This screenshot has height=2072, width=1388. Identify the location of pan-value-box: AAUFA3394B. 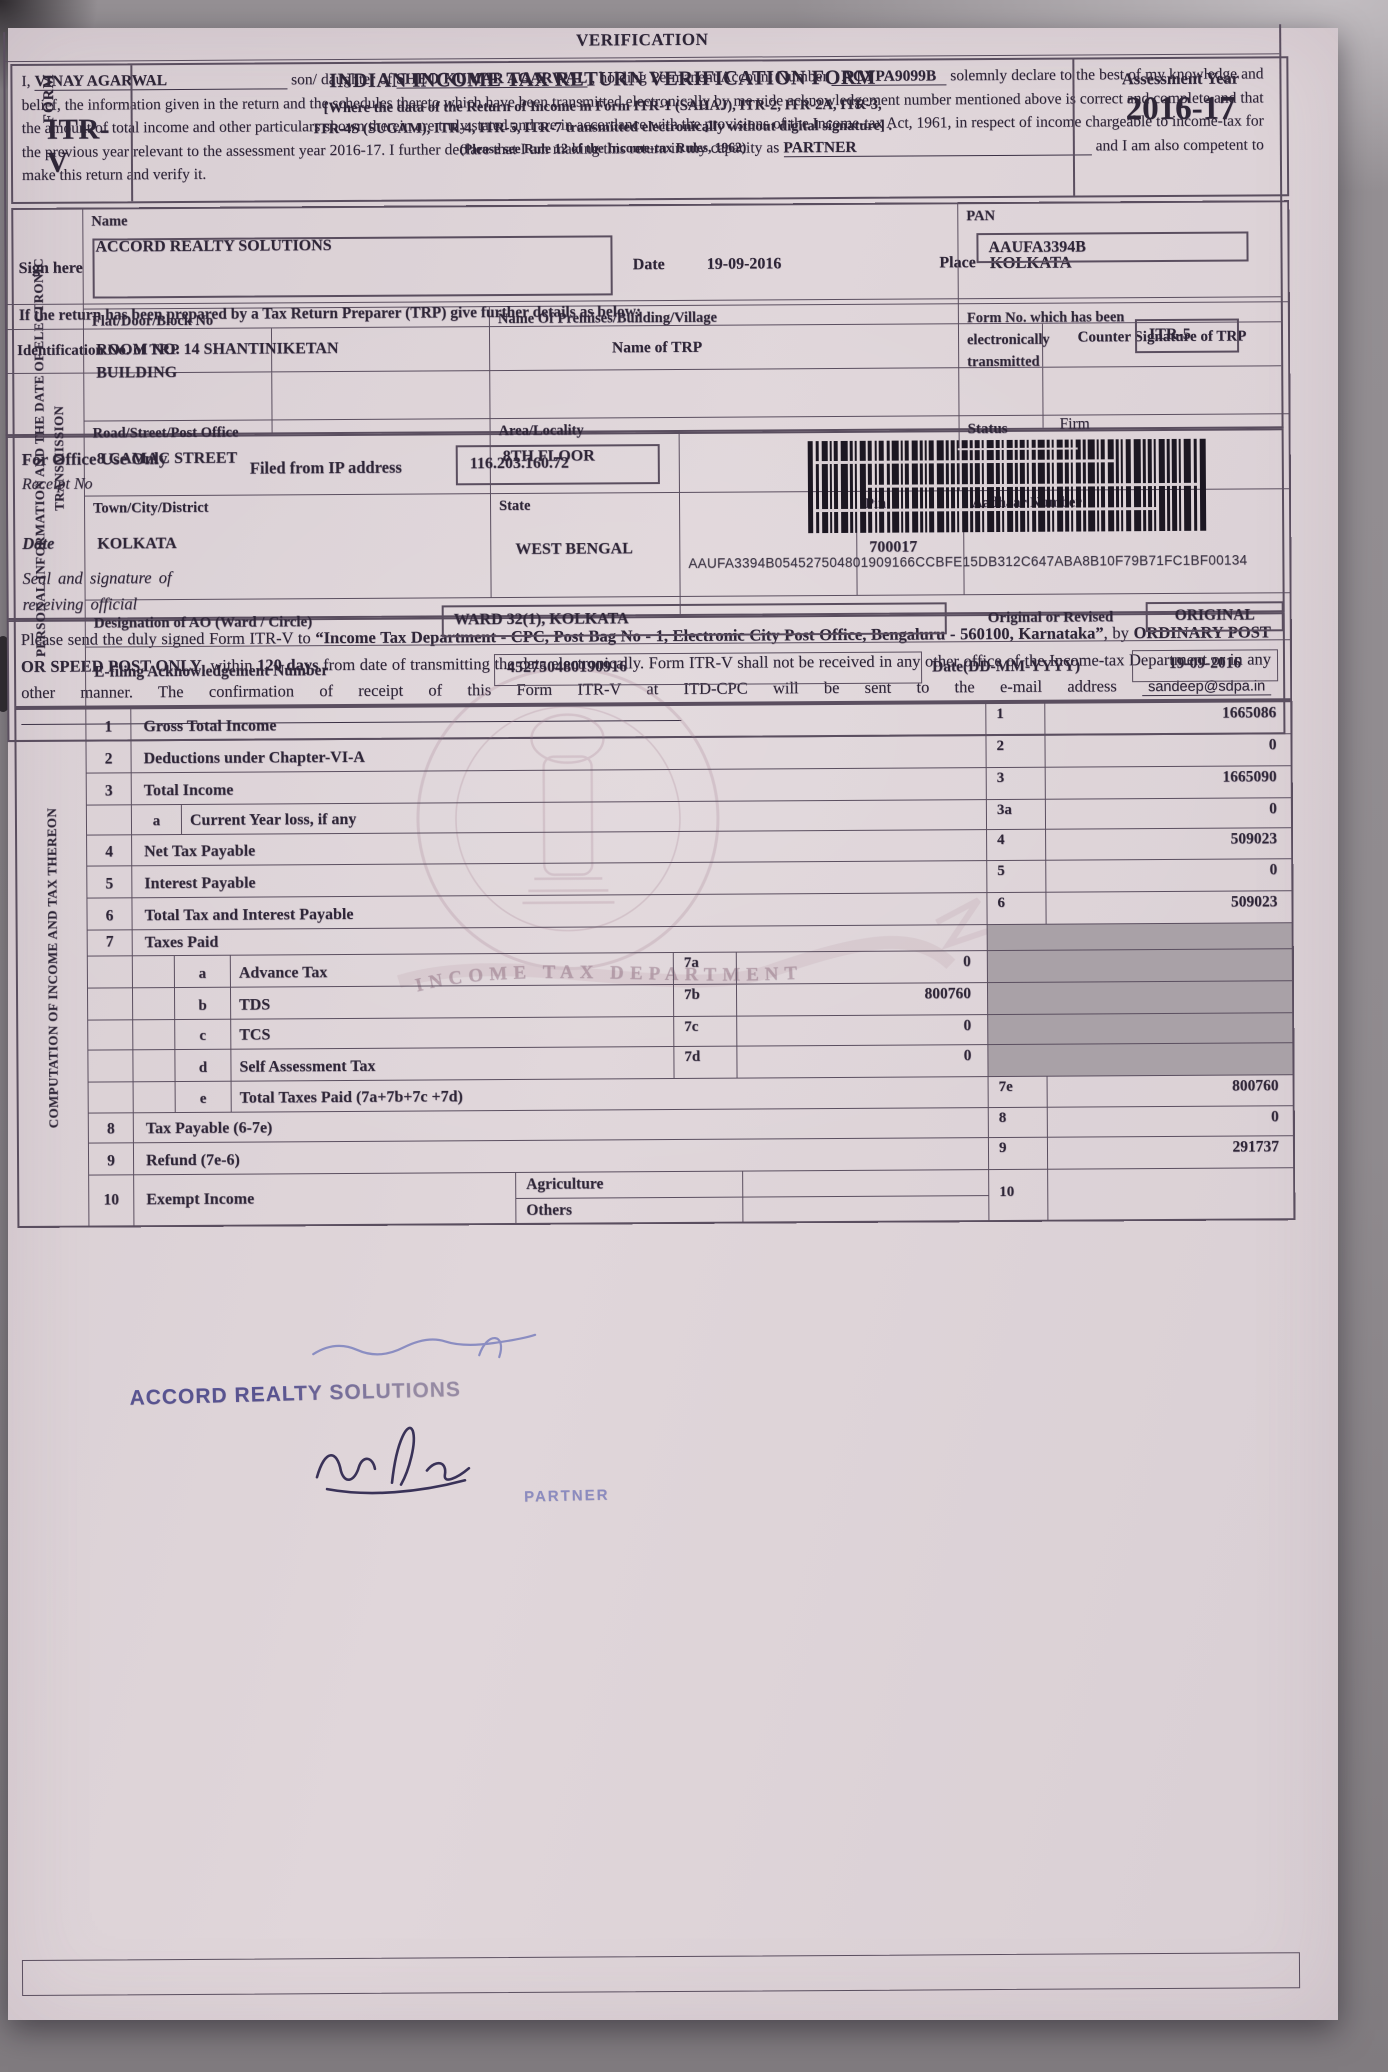
(1112, 247).